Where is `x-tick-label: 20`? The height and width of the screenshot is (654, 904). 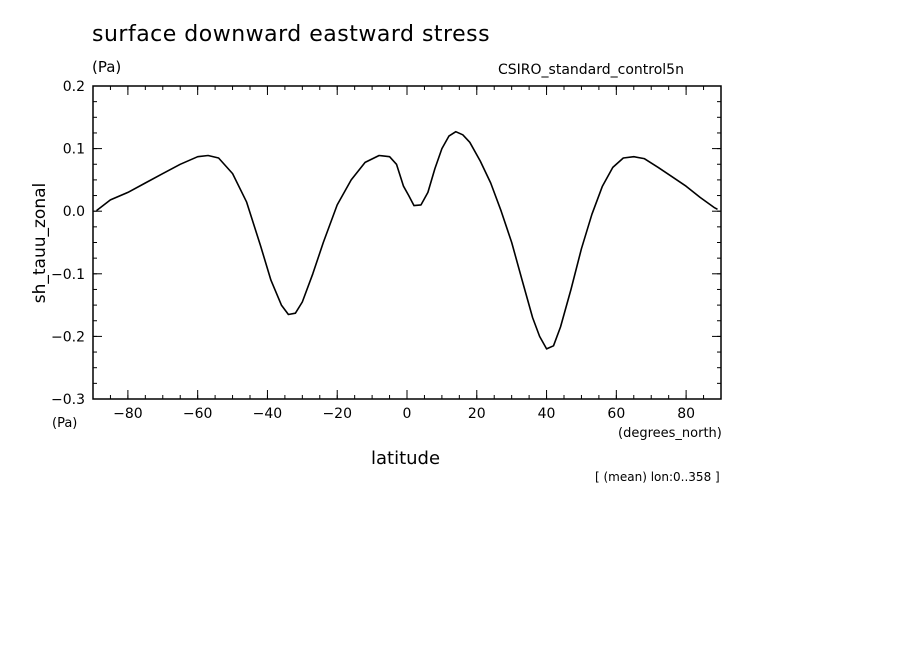
x-tick-label: 20 is located at coordinates (477, 414).